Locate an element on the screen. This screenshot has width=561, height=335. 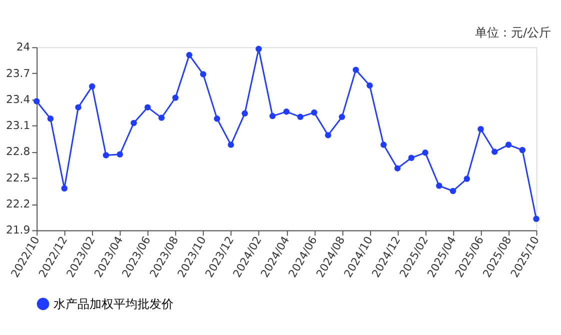
y-tick-label: 23.1 is located at coordinates (18, 125).